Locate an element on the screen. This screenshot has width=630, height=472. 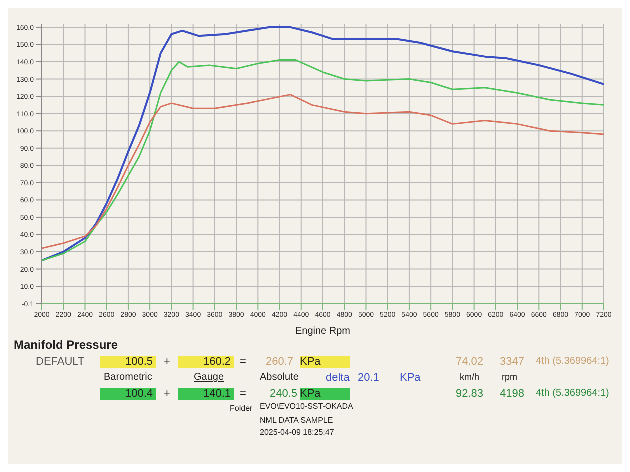
text: 3347 is located at coordinates (512, 362).